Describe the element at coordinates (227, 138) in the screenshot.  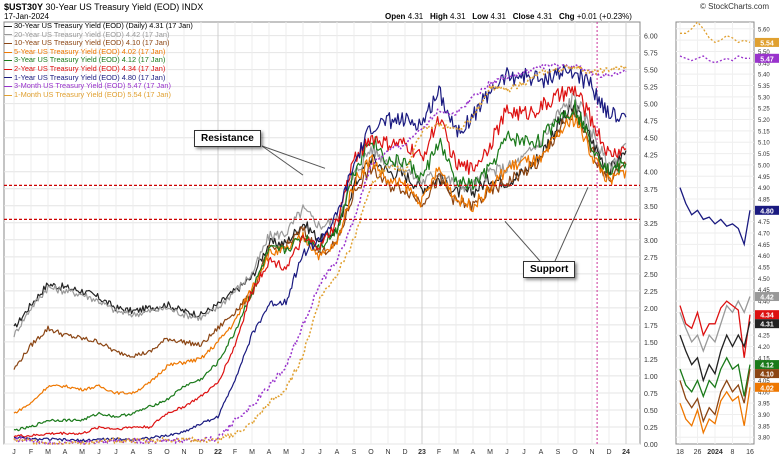
I see `resistance-callout: Resistance` at that location.